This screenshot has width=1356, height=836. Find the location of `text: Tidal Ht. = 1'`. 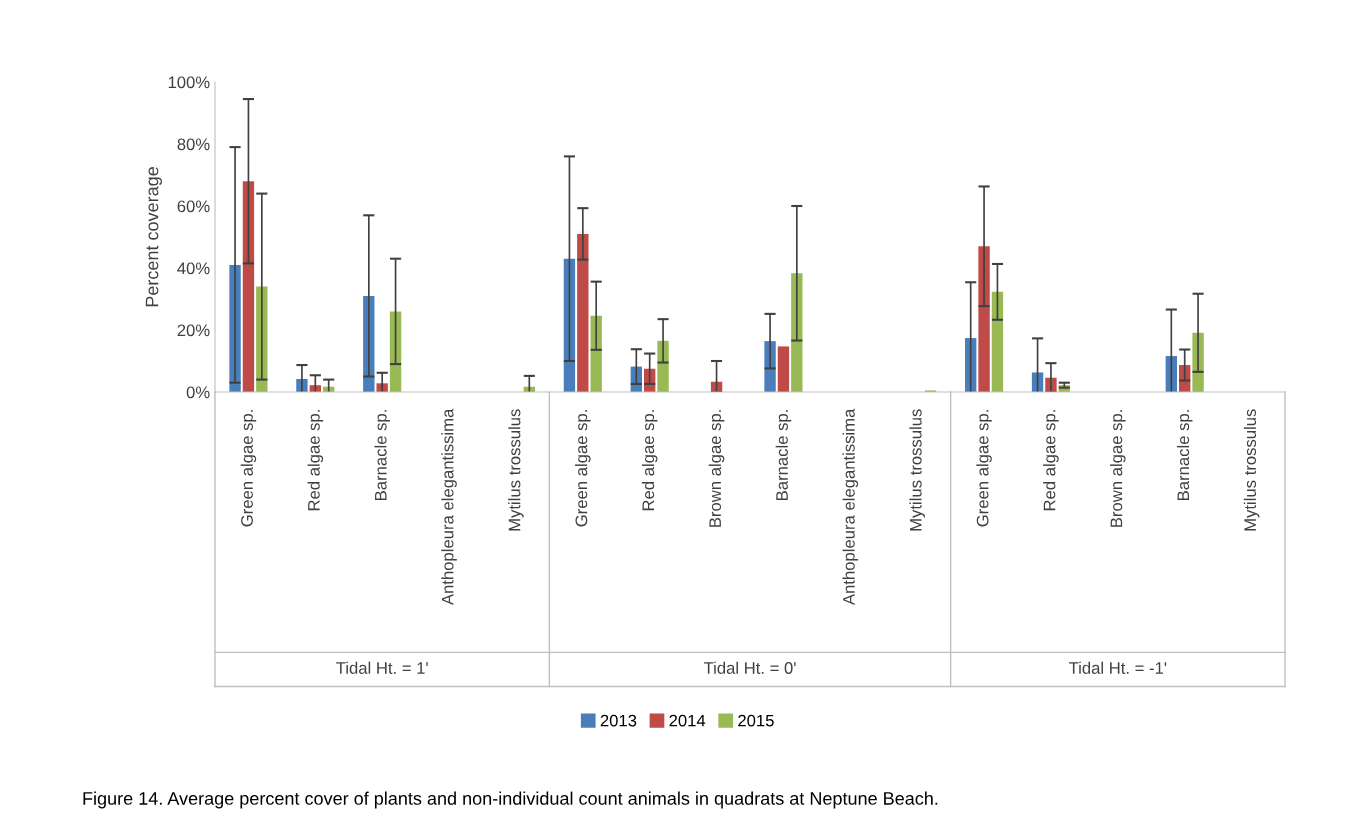

text: Tidal Ht. = 1' is located at coordinates (382, 667).